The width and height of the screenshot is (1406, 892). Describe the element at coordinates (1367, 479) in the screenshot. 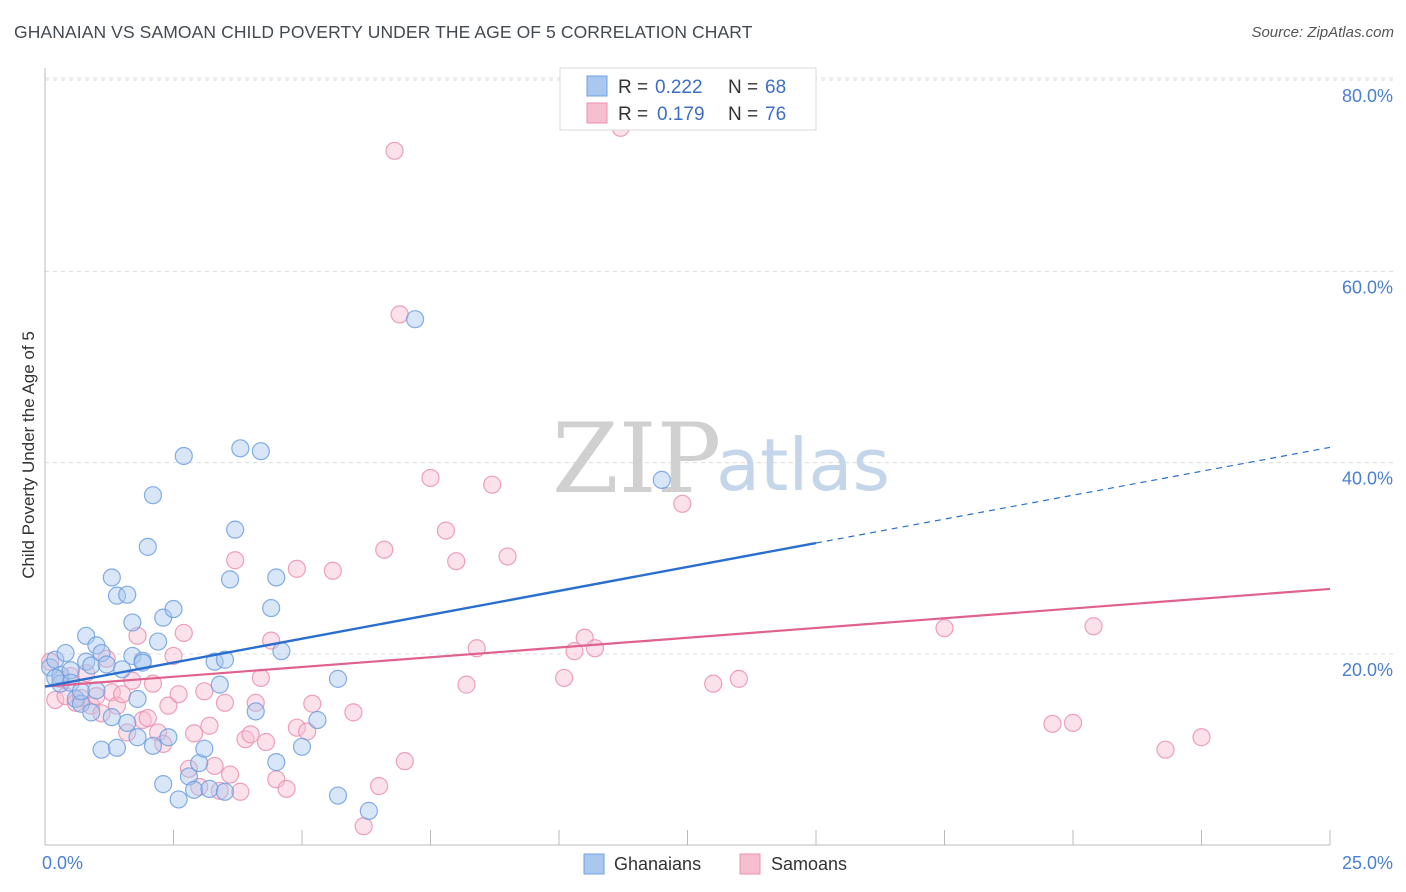

I see `y-tick-label: 40.0%` at that location.